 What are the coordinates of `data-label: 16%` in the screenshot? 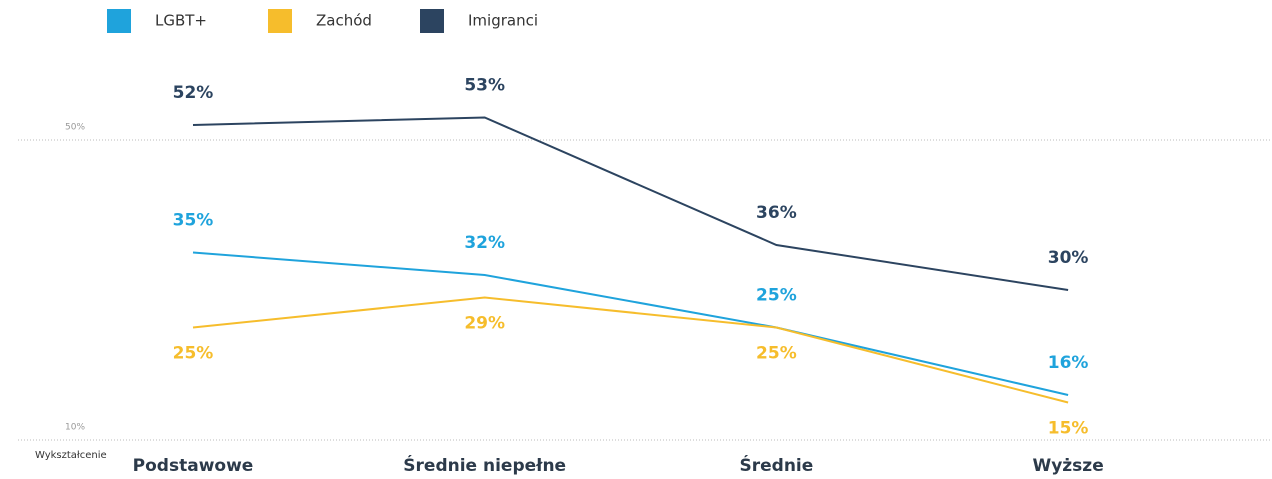 It's located at (1068, 363).